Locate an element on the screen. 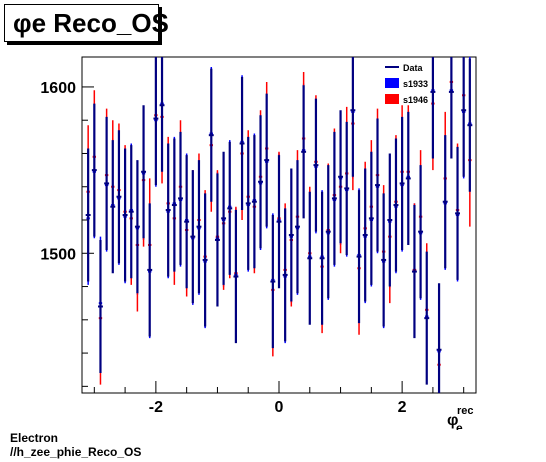 Image resolution: width=546 pixels, height=462 pixels. x-tick-label: 0 is located at coordinates (279, 407).